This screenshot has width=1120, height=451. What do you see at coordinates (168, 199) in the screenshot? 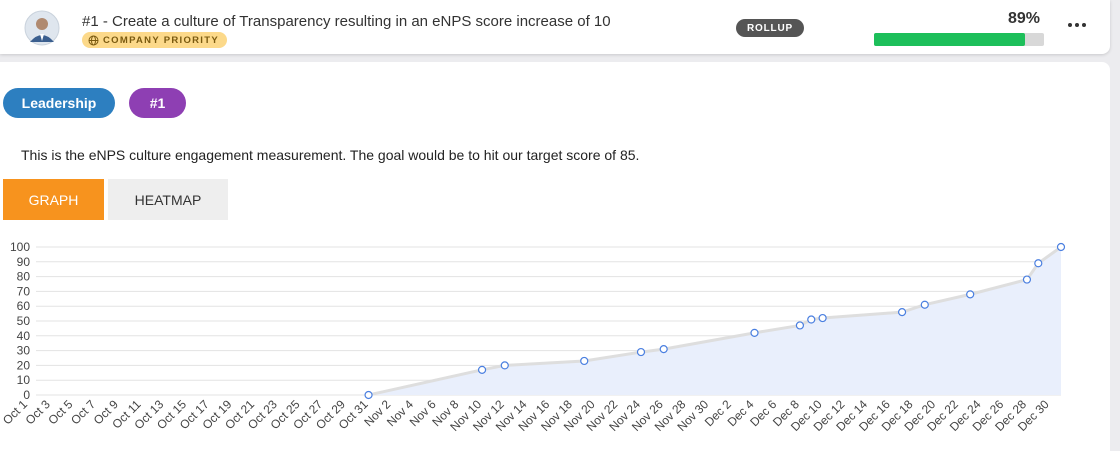
I see `tab-heatmap: HEATMAP` at bounding box center [168, 199].